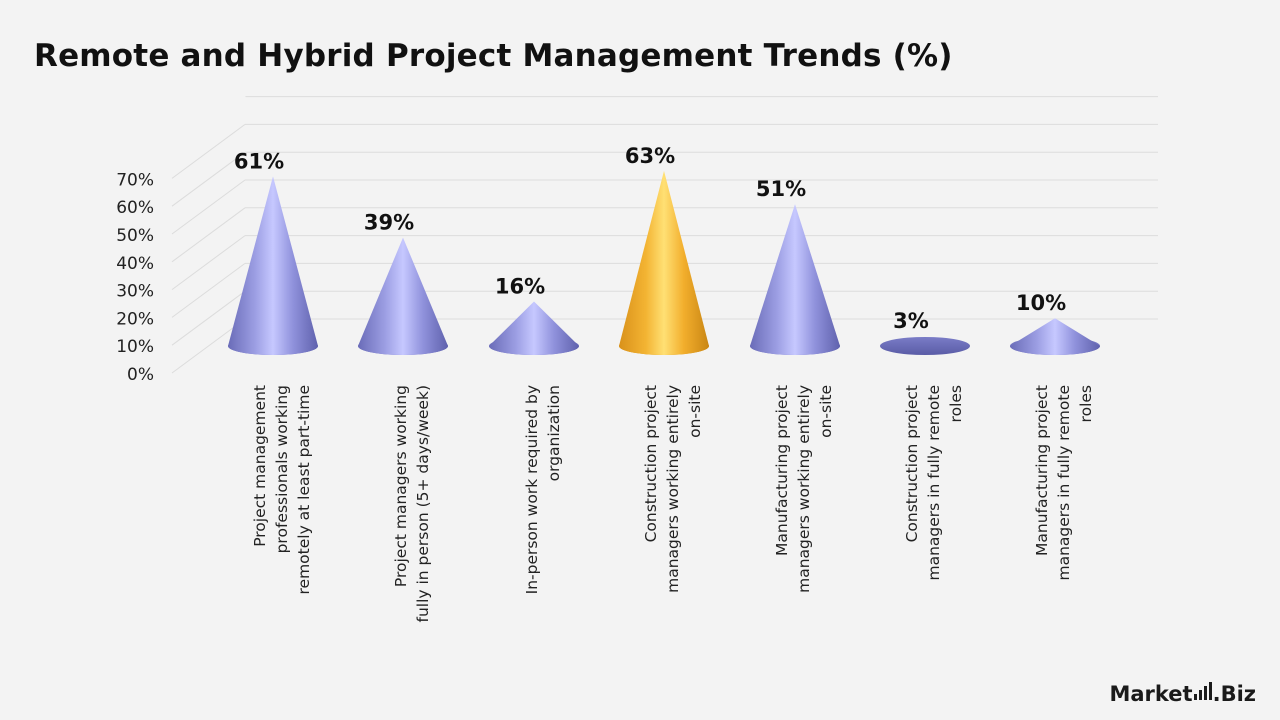  I want to click on bars-icon, so click(1202, 691).